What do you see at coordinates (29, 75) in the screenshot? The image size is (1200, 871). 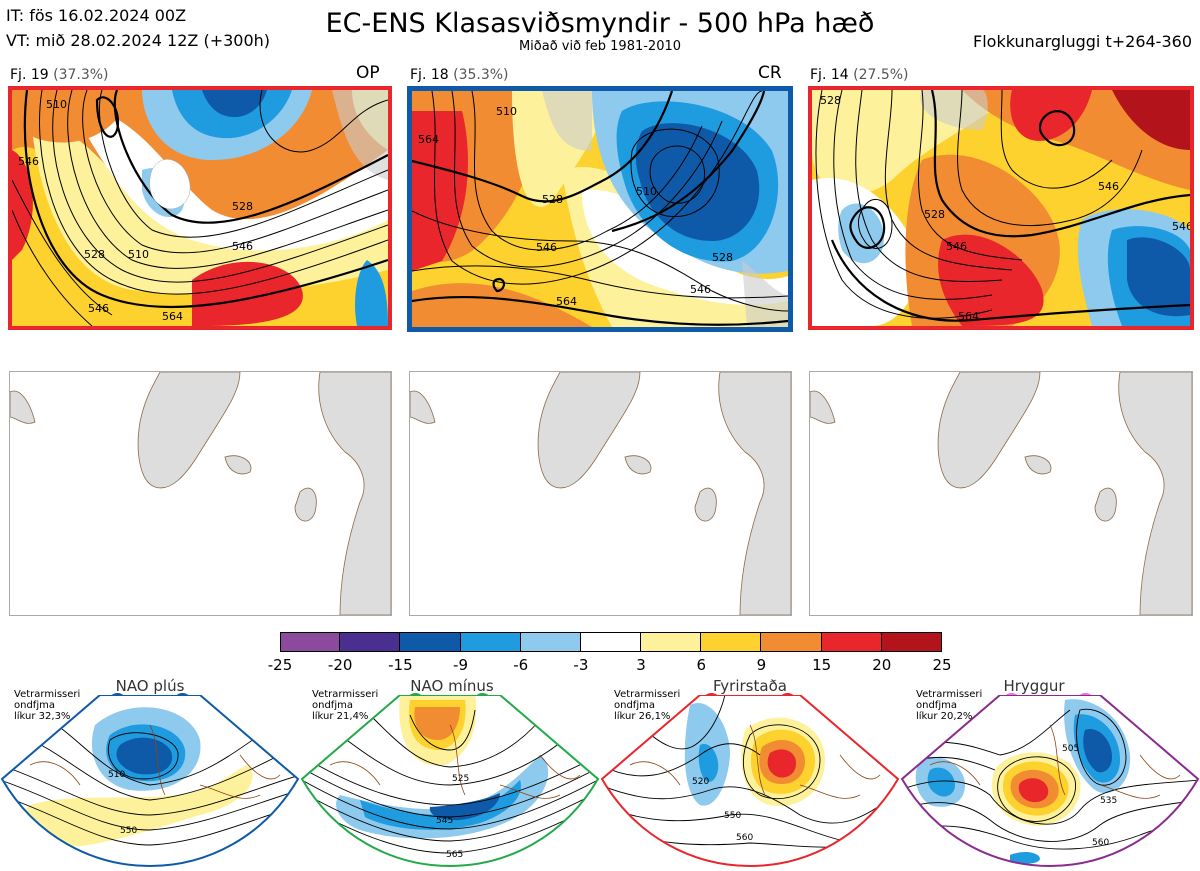 I see `cluster-1-label: Fj. 19` at bounding box center [29, 75].